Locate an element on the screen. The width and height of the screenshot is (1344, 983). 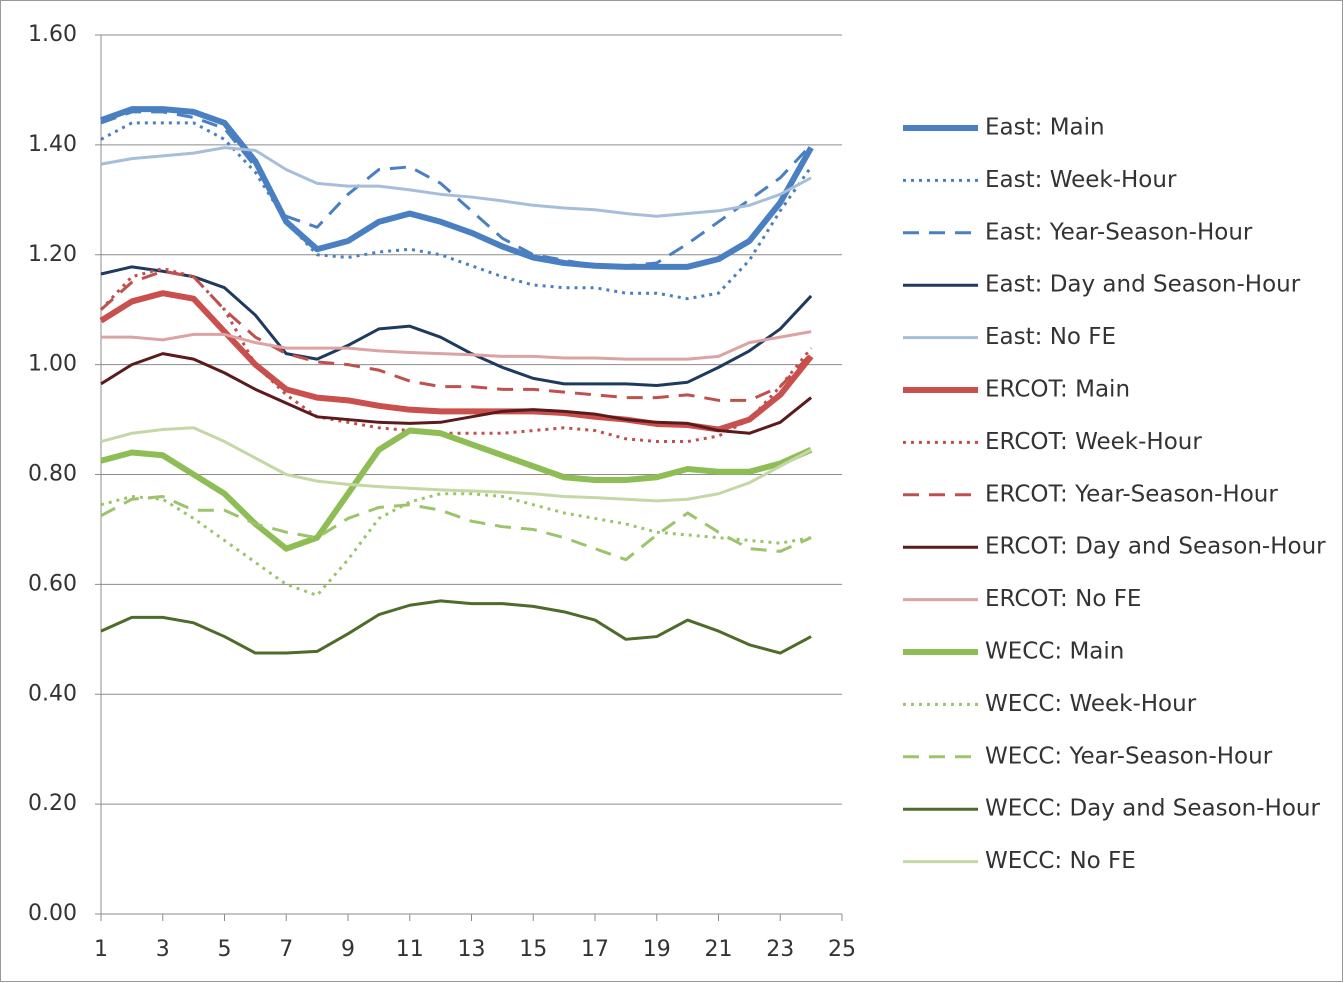
legend-label: WECC: Week-Hour is located at coordinates (1091, 704).